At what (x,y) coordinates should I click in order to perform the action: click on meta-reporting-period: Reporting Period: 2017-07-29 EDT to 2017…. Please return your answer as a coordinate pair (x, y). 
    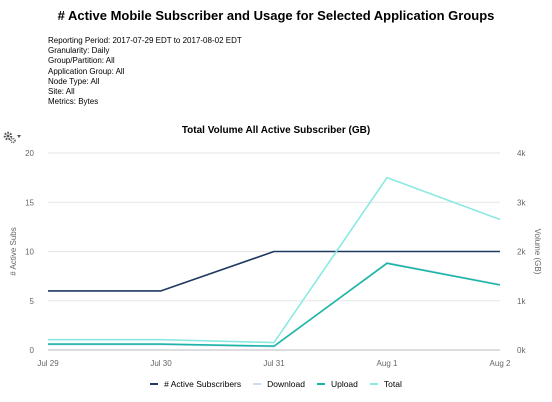
    Looking at the image, I should click on (145, 40).